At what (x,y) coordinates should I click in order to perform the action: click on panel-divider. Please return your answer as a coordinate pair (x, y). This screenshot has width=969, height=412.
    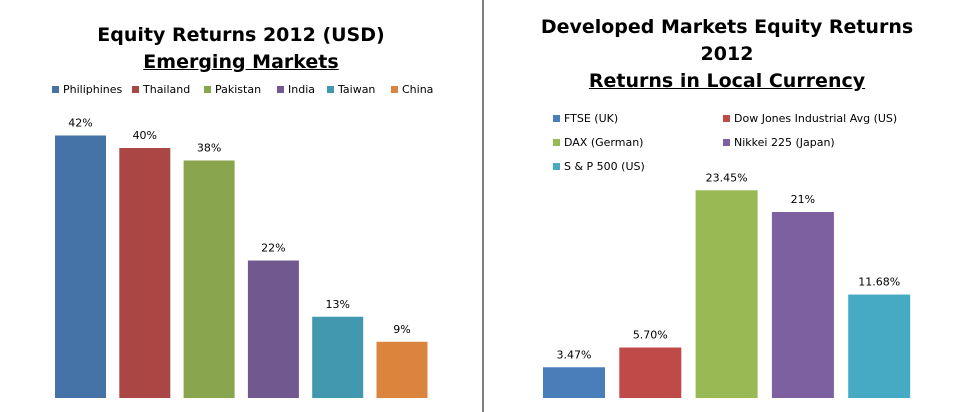
    Looking at the image, I should click on (483, 206).